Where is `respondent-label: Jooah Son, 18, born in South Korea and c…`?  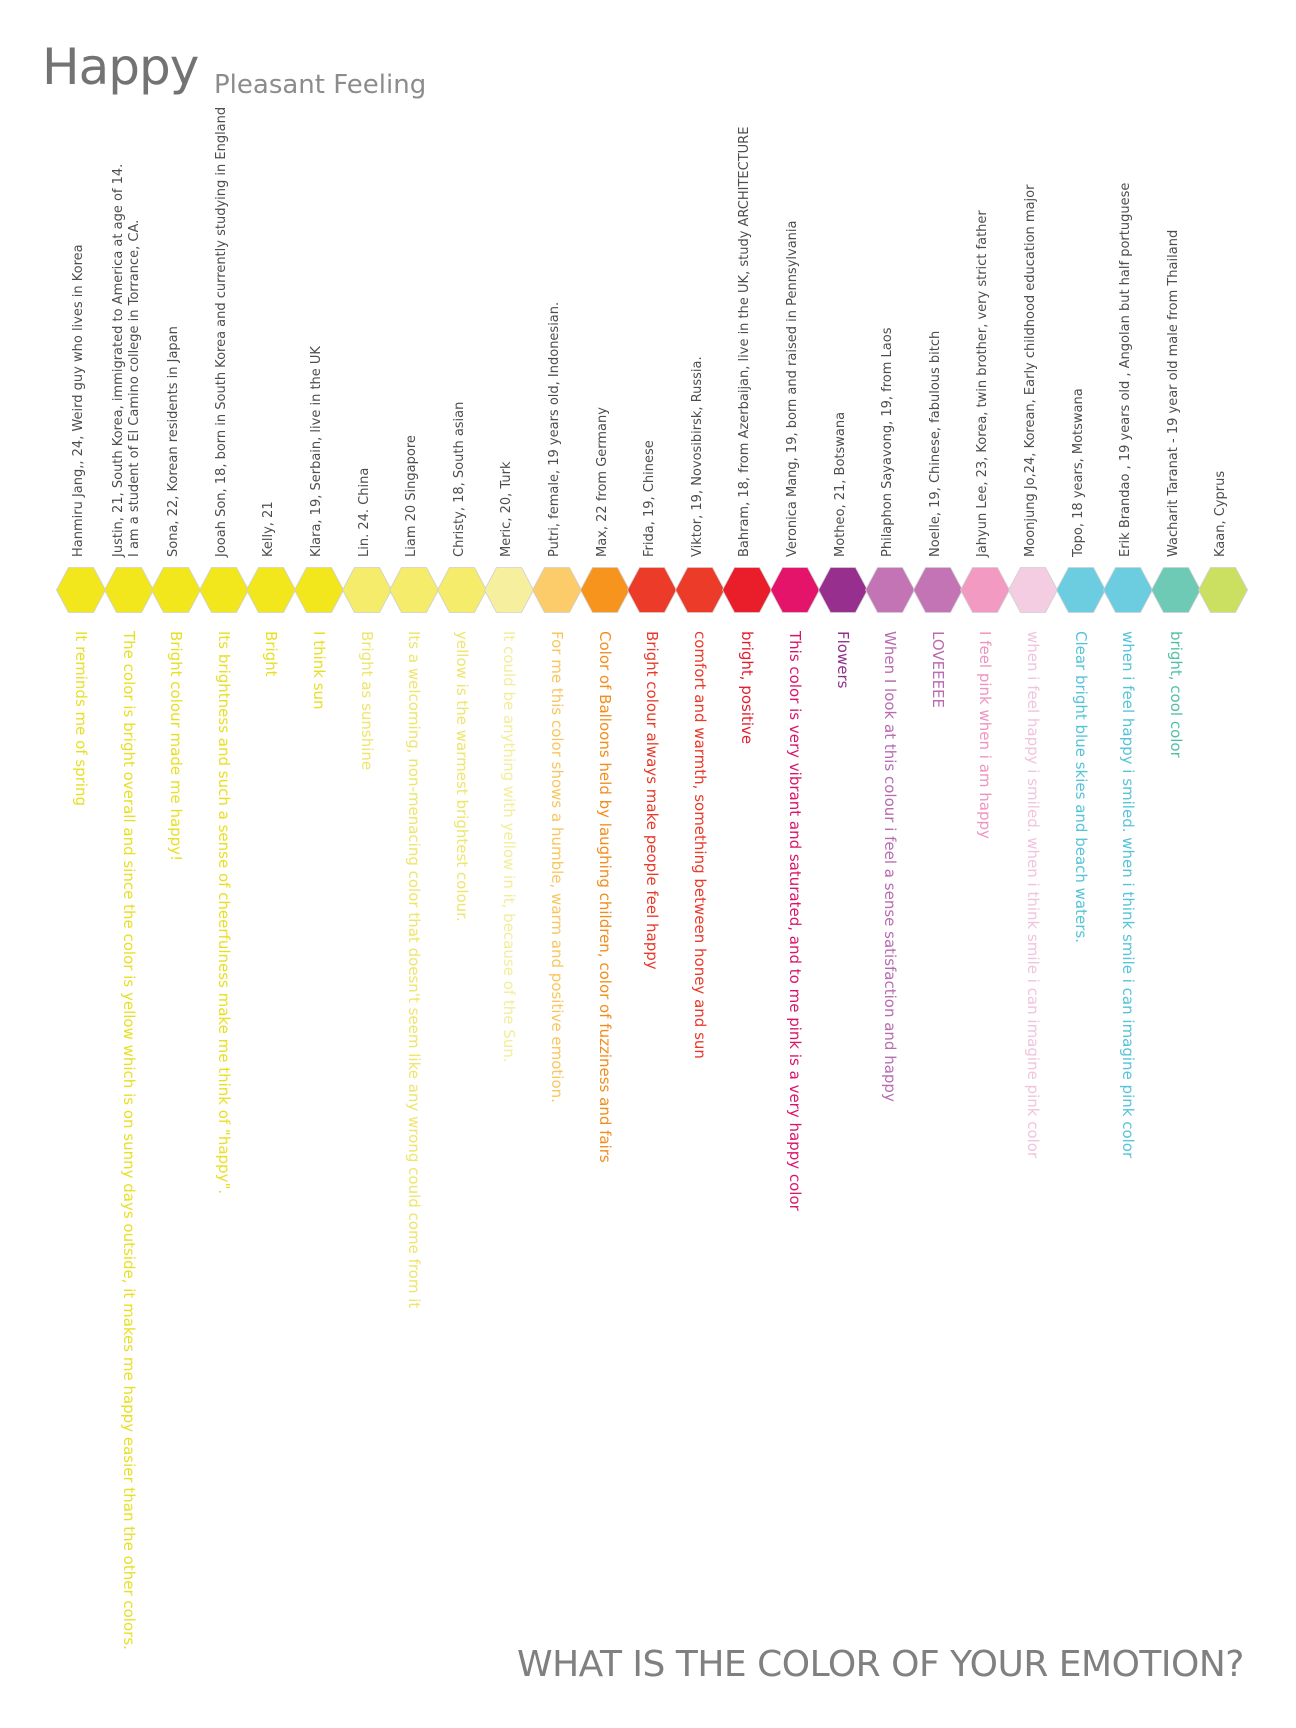
respondent-label: Jooah Son, 18, born in South Korea and c… is located at coordinates (222, 332).